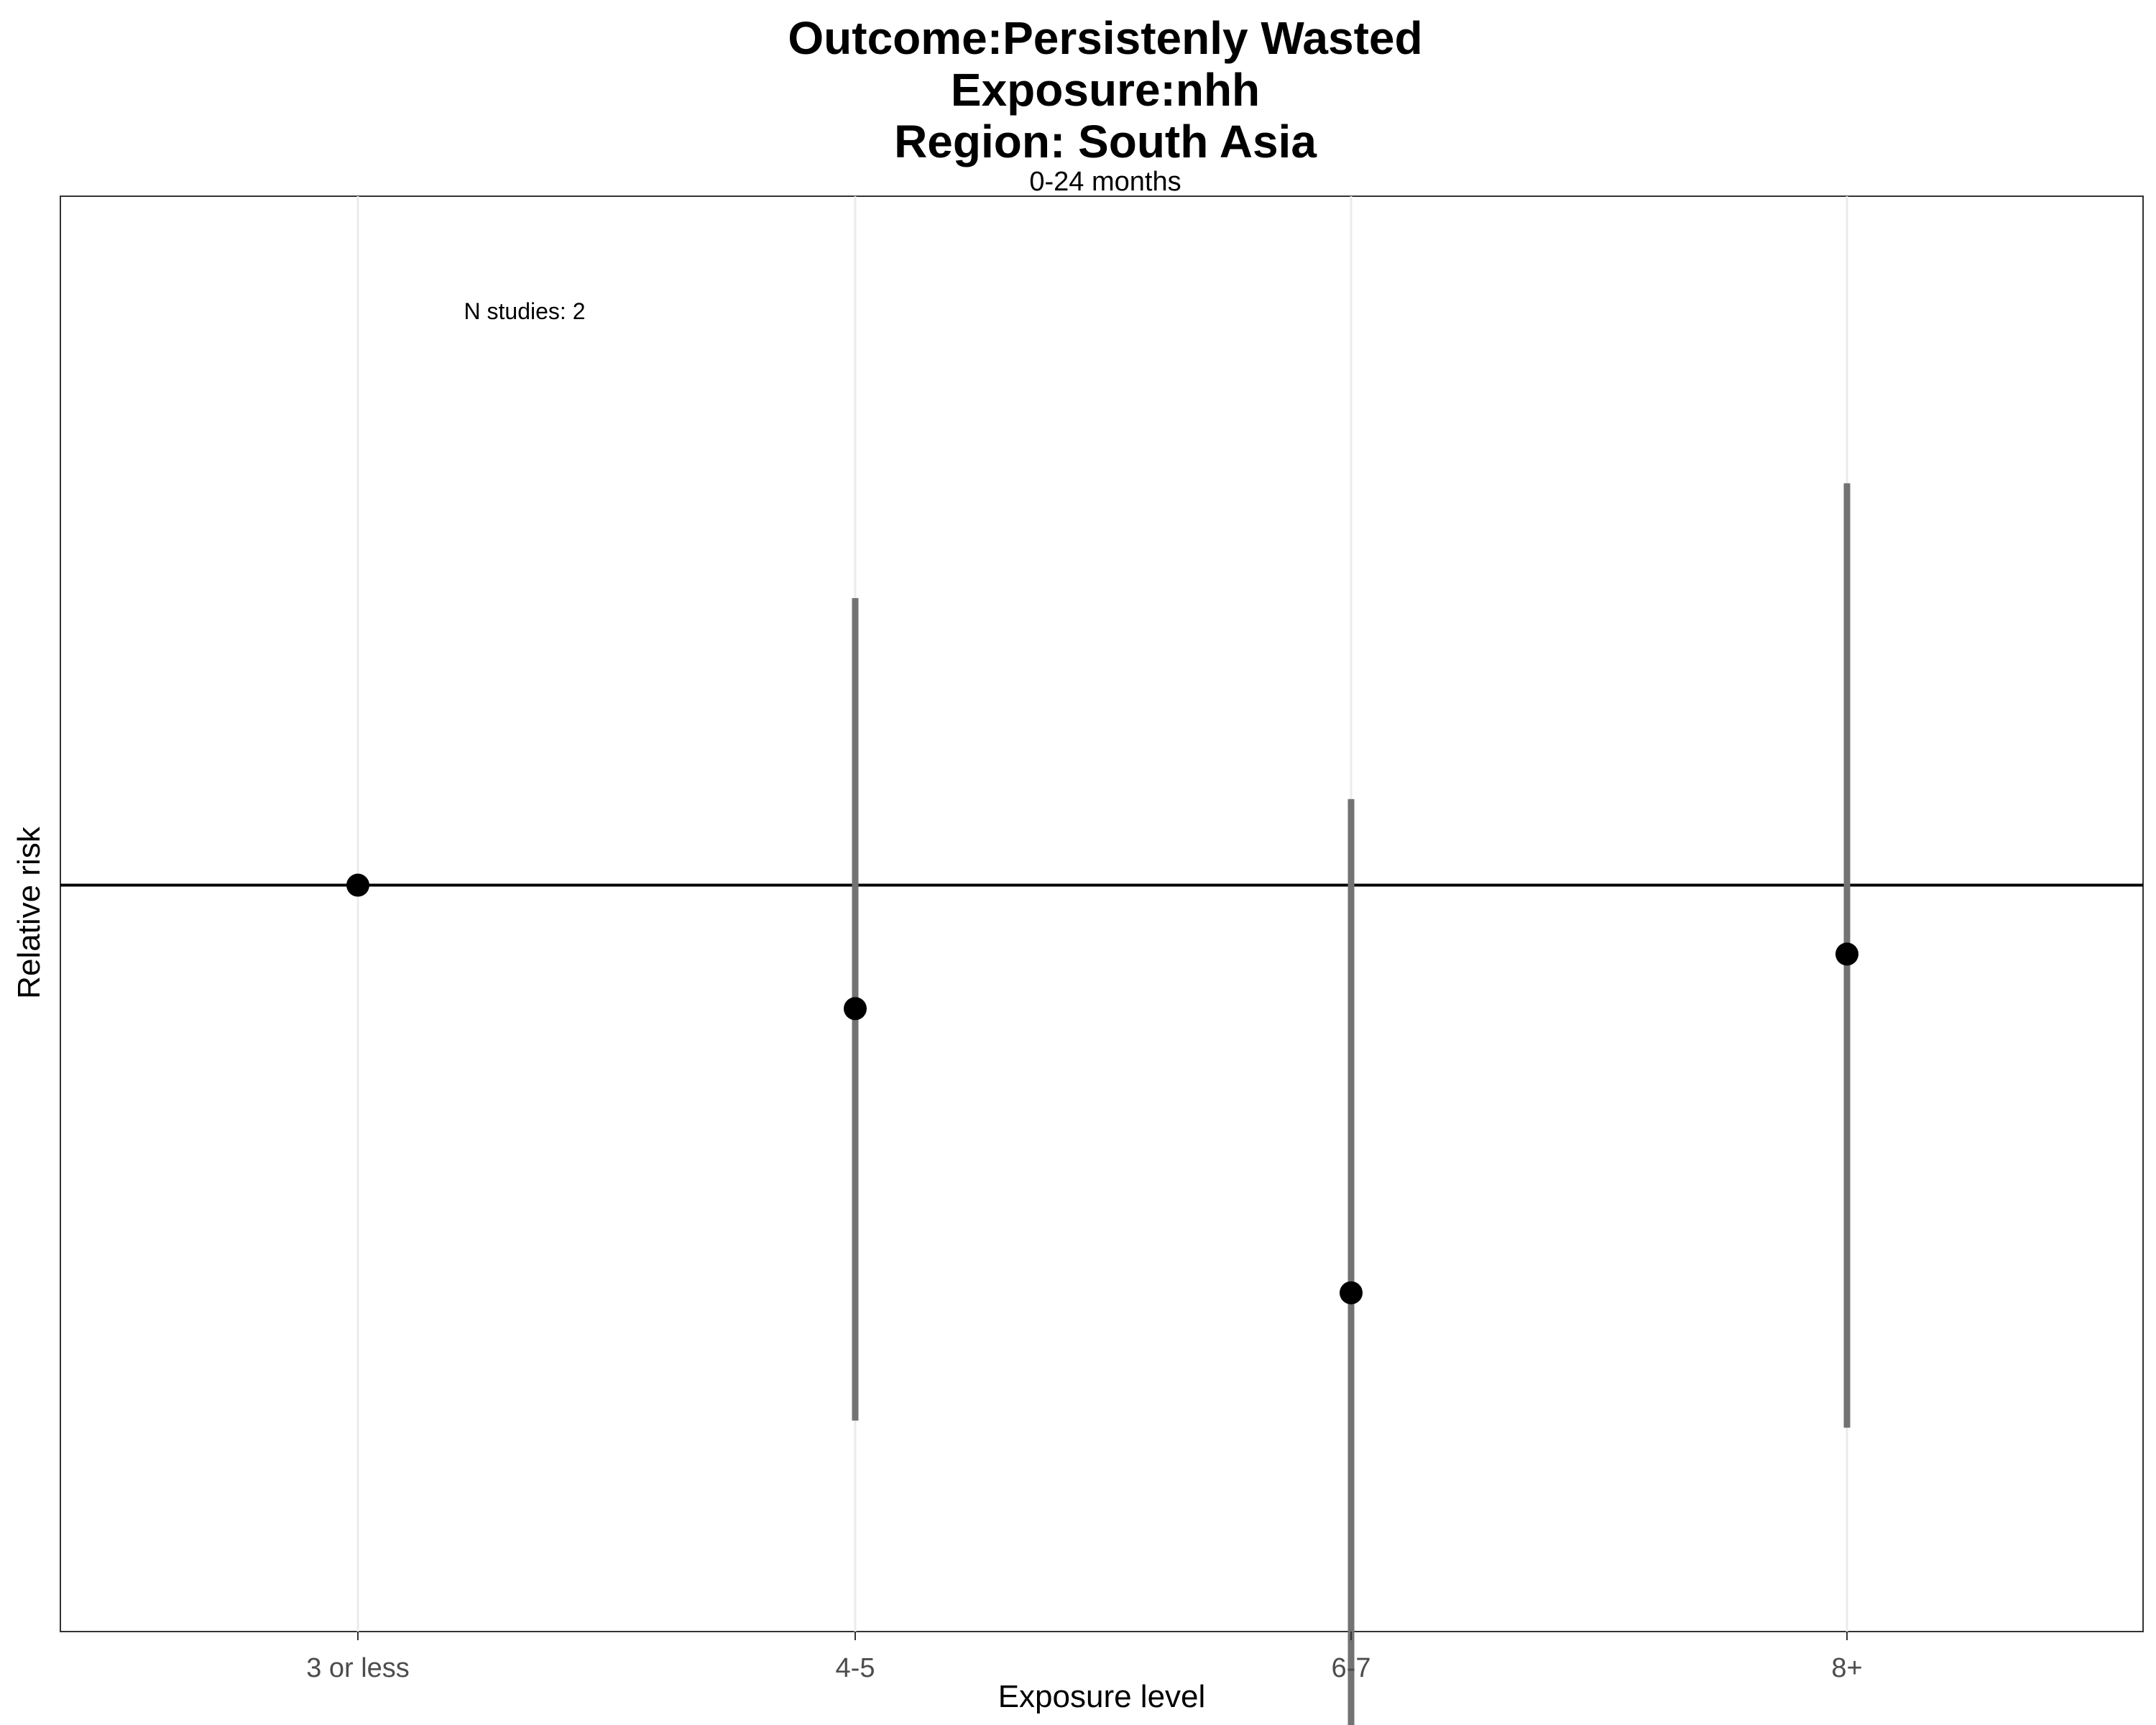 The image size is (2156, 1725). Describe the element at coordinates (1106, 141) in the screenshot. I see `chart-title-line-3: Region: South Asia` at that location.